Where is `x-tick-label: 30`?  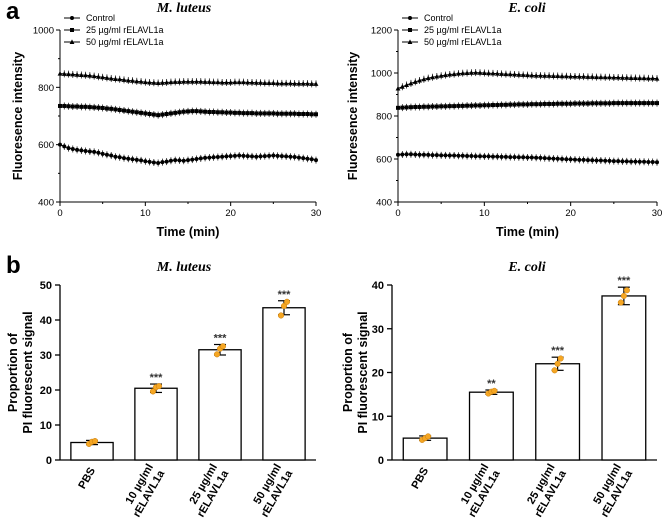 x-tick-label: 30 is located at coordinates (657, 213).